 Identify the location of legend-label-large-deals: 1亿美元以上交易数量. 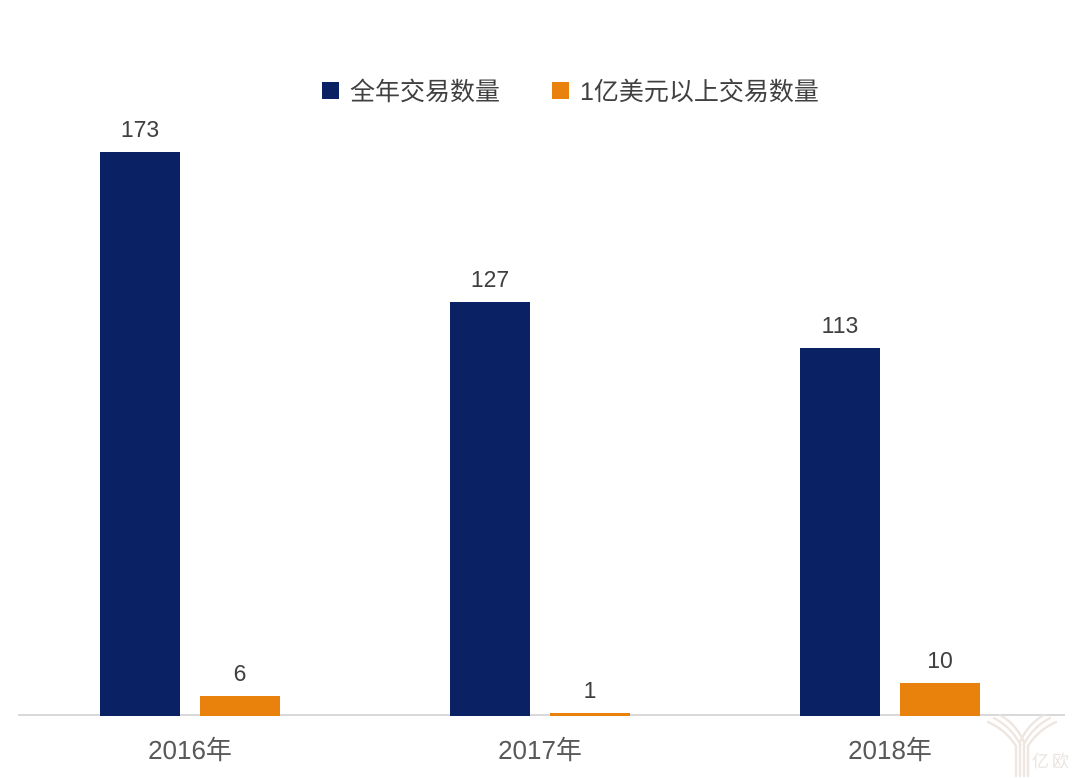
(699, 92).